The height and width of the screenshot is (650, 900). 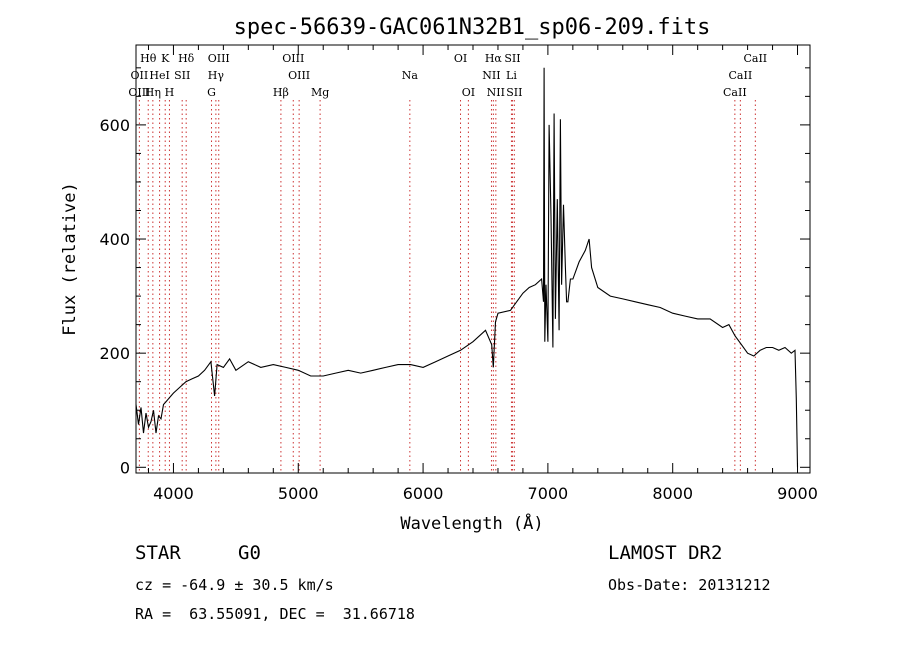 What do you see at coordinates (148, 58) in the screenshot?
I see `spectral-line-label: Hθ` at bounding box center [148, 58].